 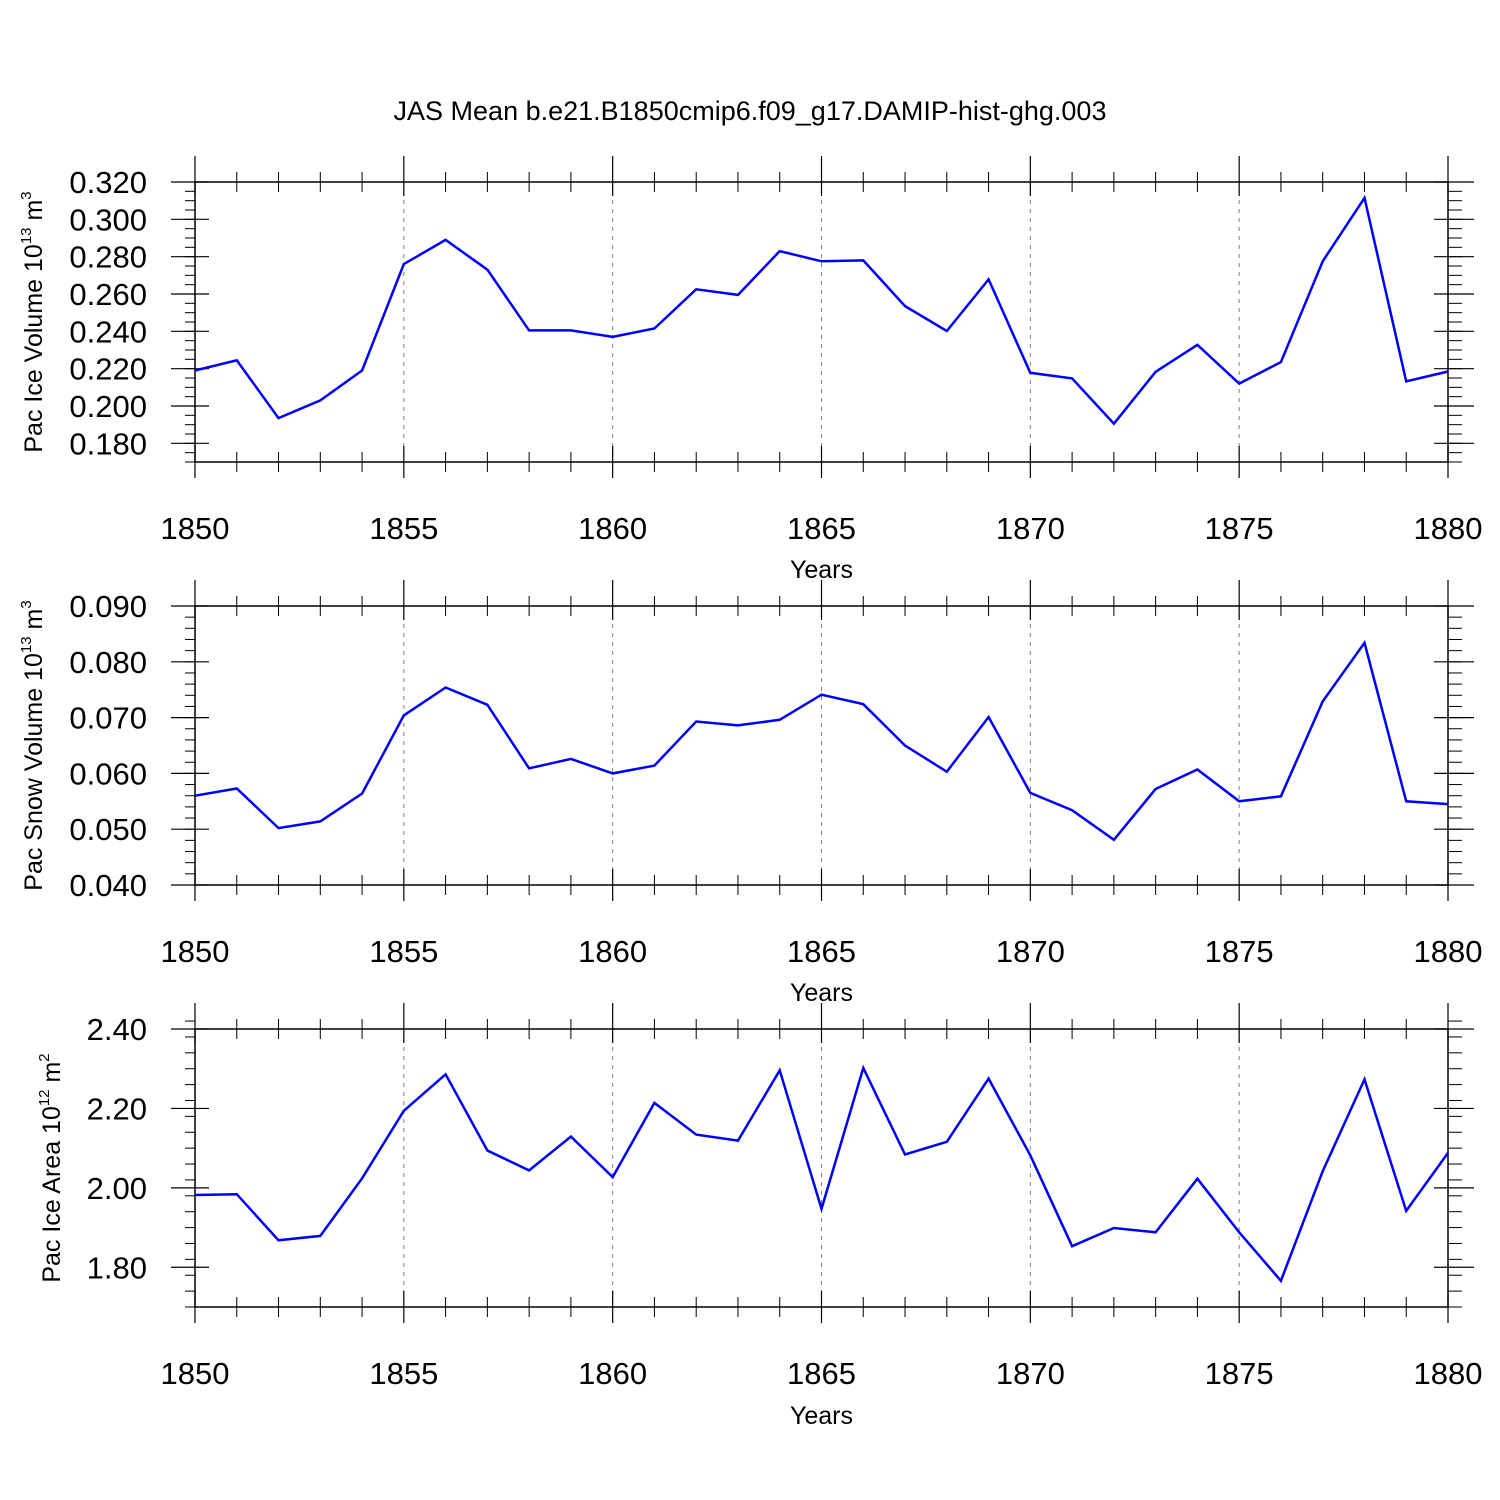 What do you see at coordinates (52, 1194) in the screenshot?
I see `y-axis-title-main: Pac Ice Area 10` at bounding box center [52, 1194].